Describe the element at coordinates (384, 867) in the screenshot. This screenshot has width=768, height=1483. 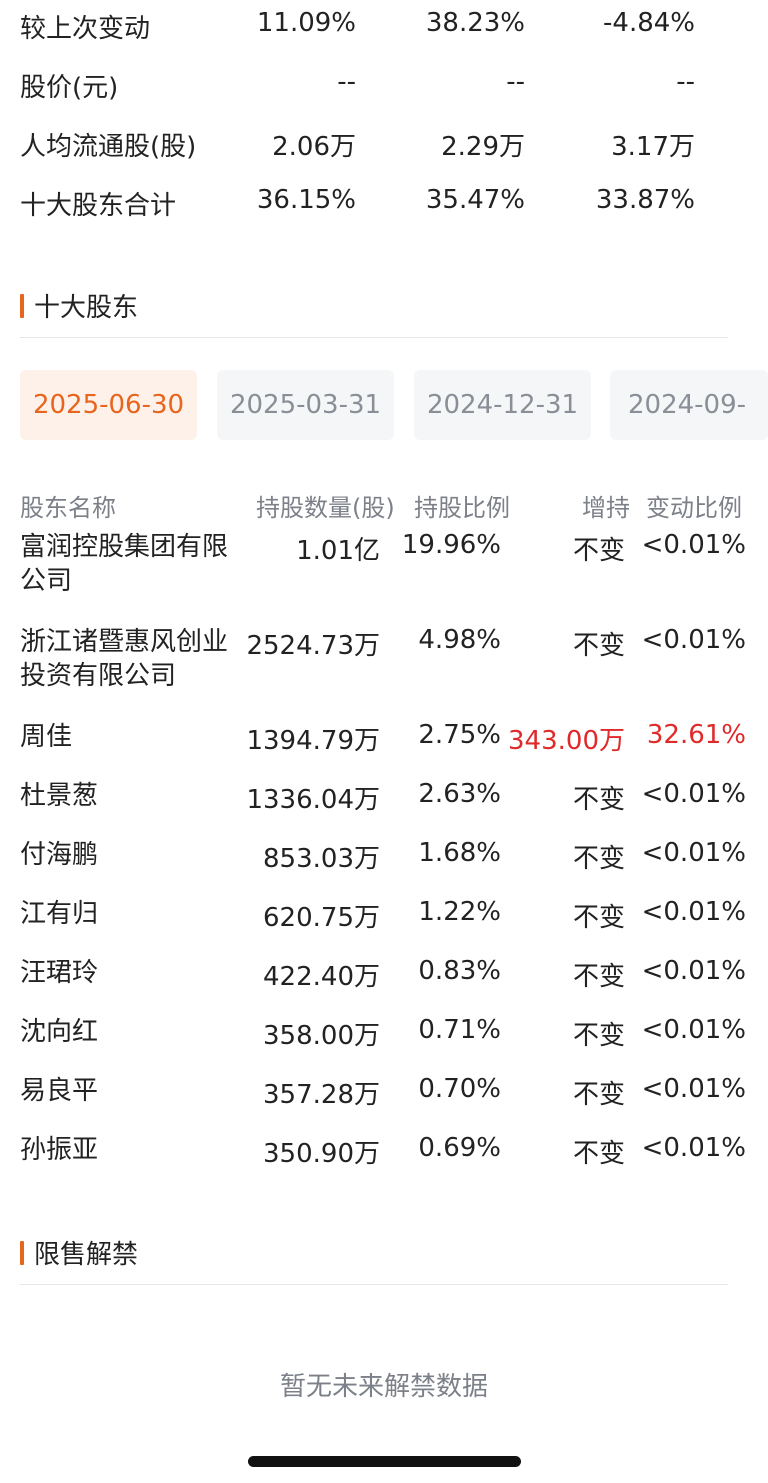
I see `table-row: 付海鹏 853.03万 1.68% 不变 <0.01%` at that location.